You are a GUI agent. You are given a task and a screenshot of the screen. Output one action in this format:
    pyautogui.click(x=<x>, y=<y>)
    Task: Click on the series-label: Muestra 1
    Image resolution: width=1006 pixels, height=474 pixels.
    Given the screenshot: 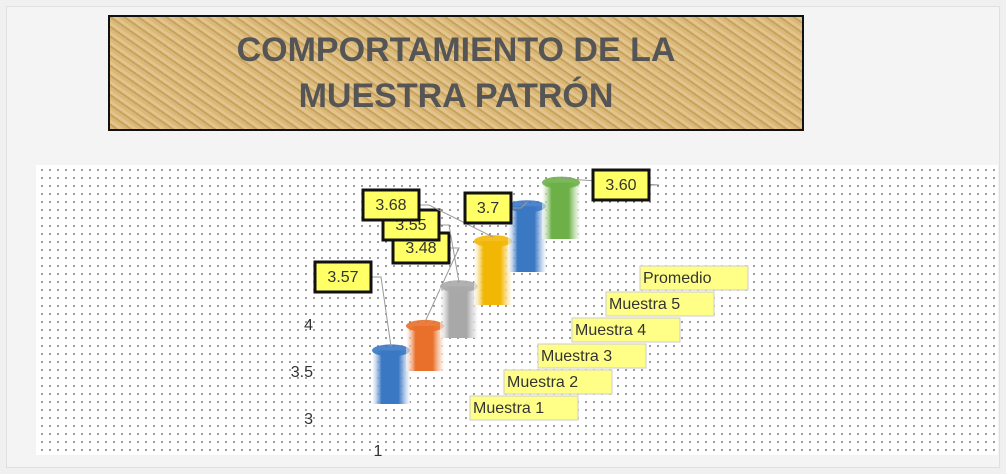 What is the action you would take?
    pyautogui.click(x=508, y=408)
    